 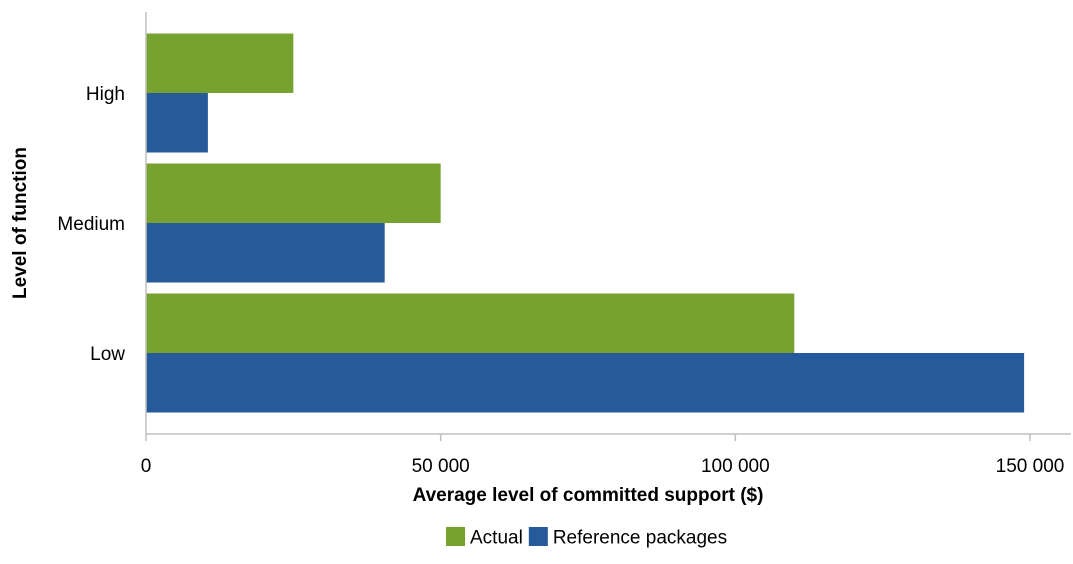 I want to click on bar-high-actual, so click(x=220, y=63).